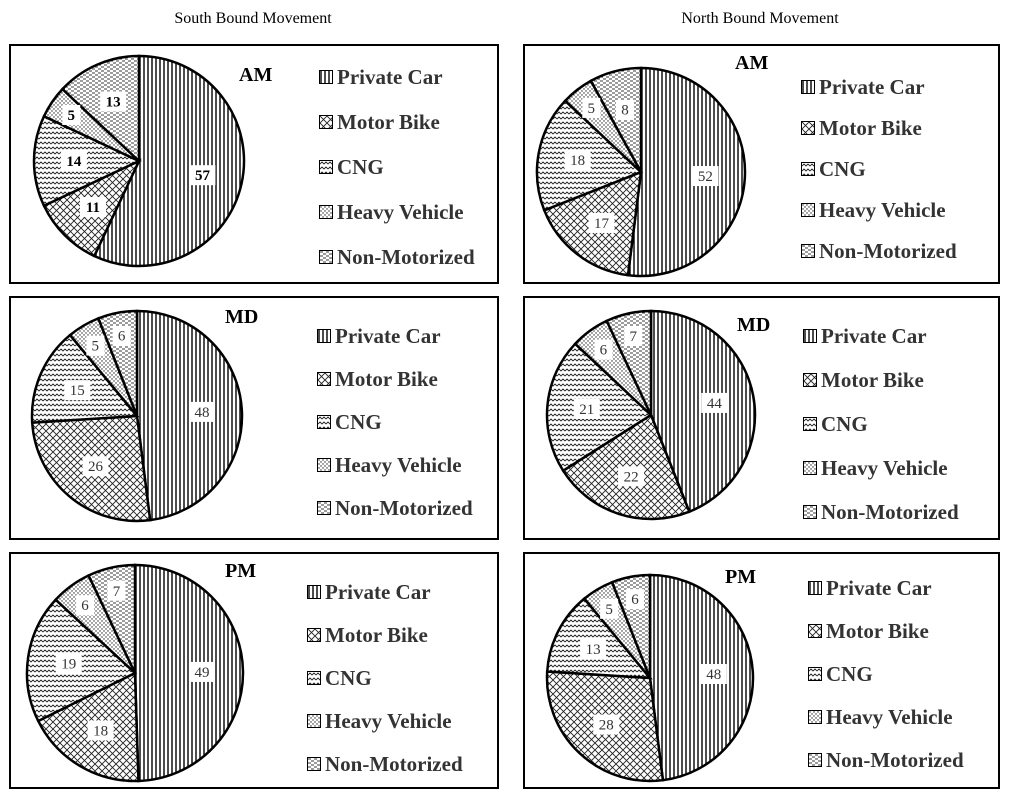 The width and height of the screenshot is (1015, 802). Describe the element at coordinates (93, 208) in the screenshot. I see `svg-text: 11` at that location.